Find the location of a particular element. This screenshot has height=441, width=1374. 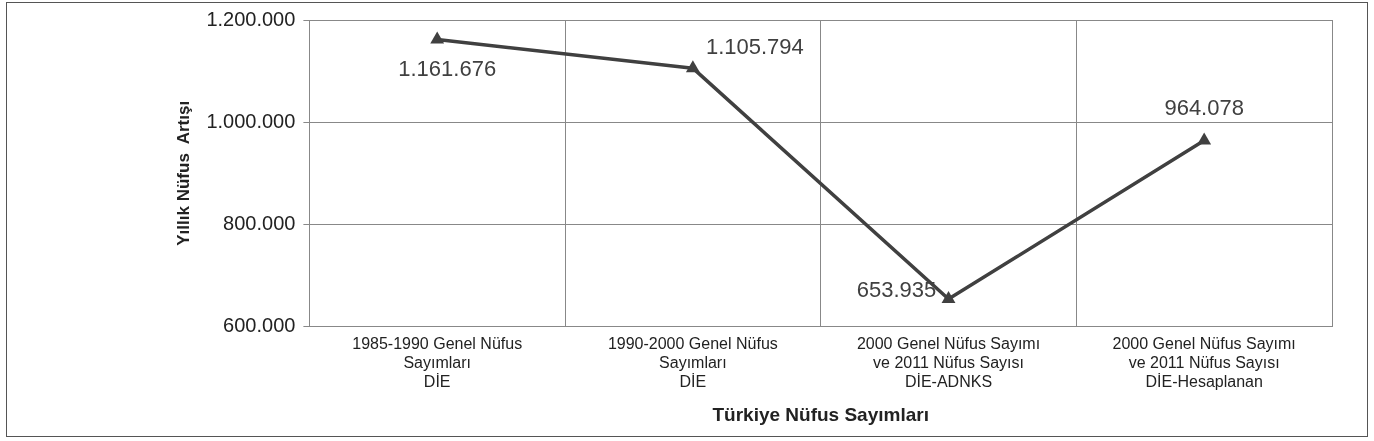

y-tick-label: 800.000 is located at coordinates (259, 222).